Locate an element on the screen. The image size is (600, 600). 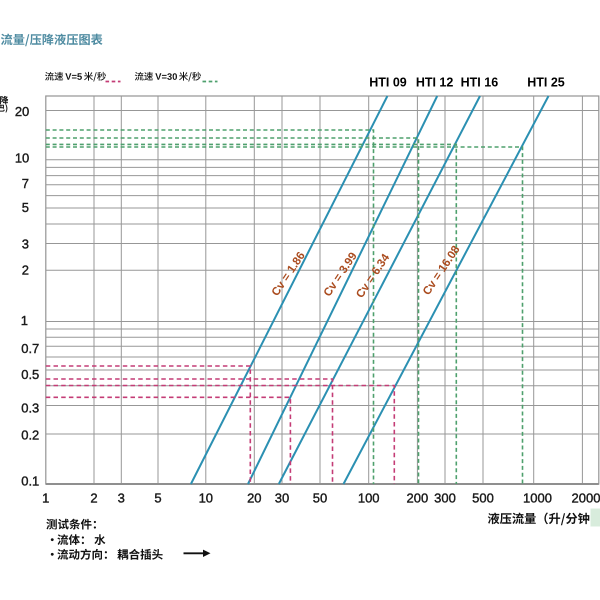
svg-text: 300 is located at coordinates (445, 497).